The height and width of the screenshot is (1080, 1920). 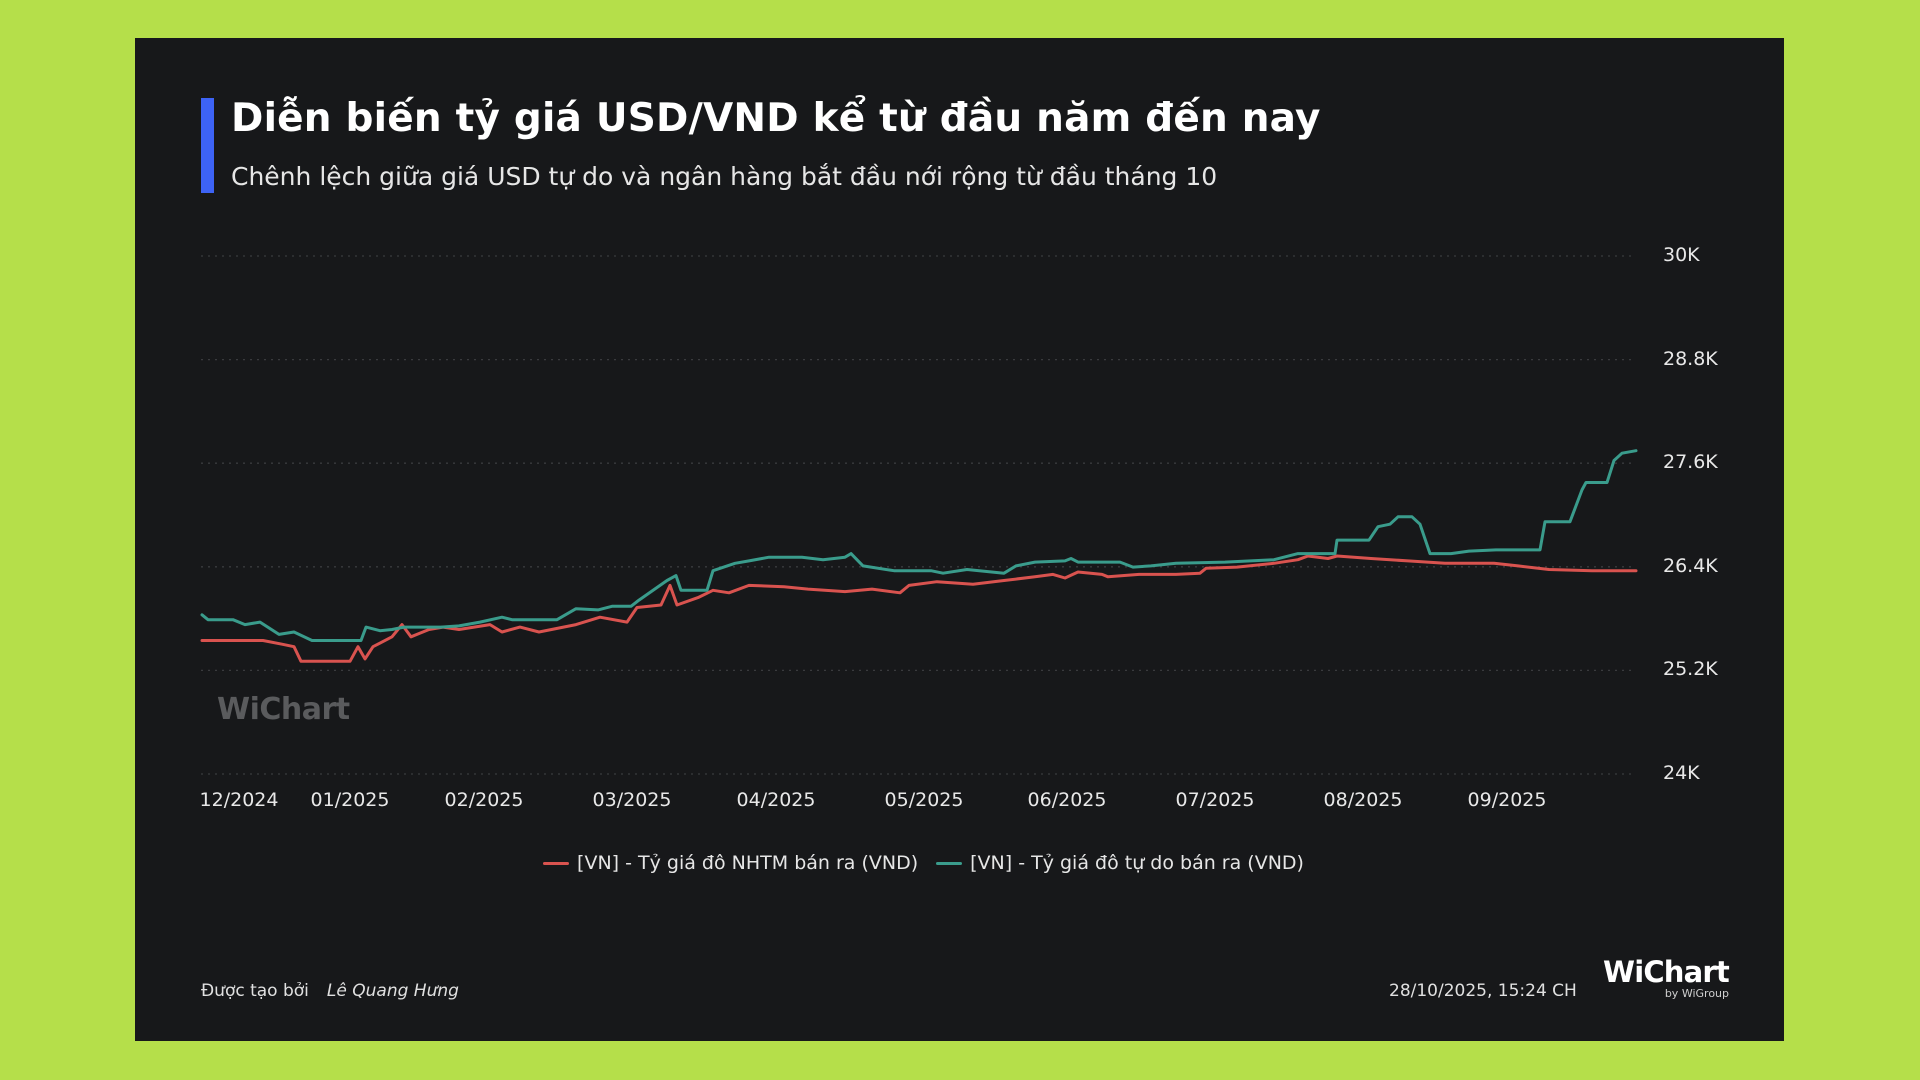 I want to click on x-tick-label: 05/2025, so click(x=924, y=800).